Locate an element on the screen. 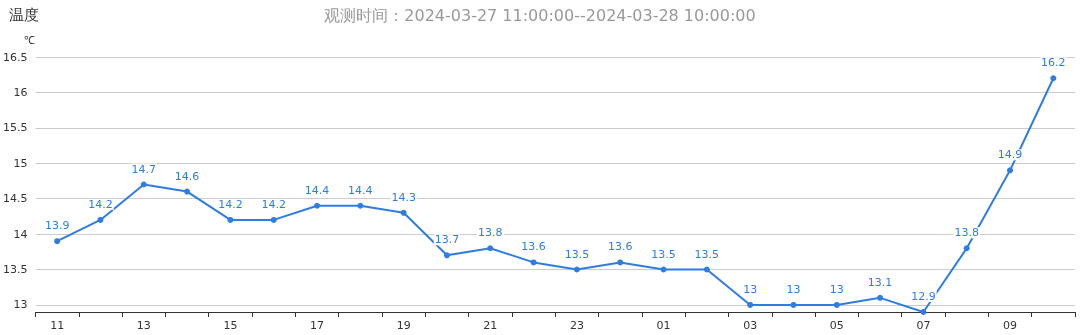 The height and width of the screenshot is (335, 1080). y-tick-label: 13 is located at coordinates (20, 305).